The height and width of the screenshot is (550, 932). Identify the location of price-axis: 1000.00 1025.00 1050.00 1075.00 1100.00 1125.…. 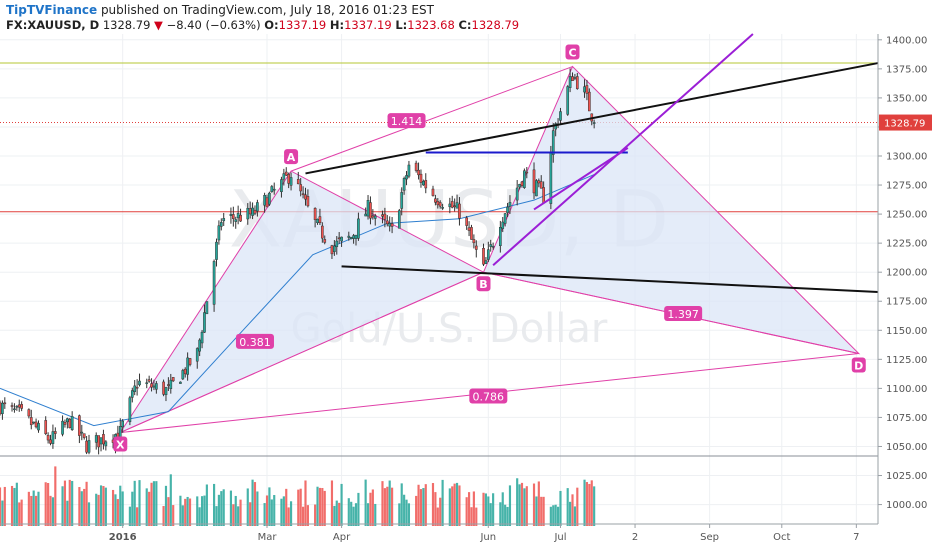
(904, 279).